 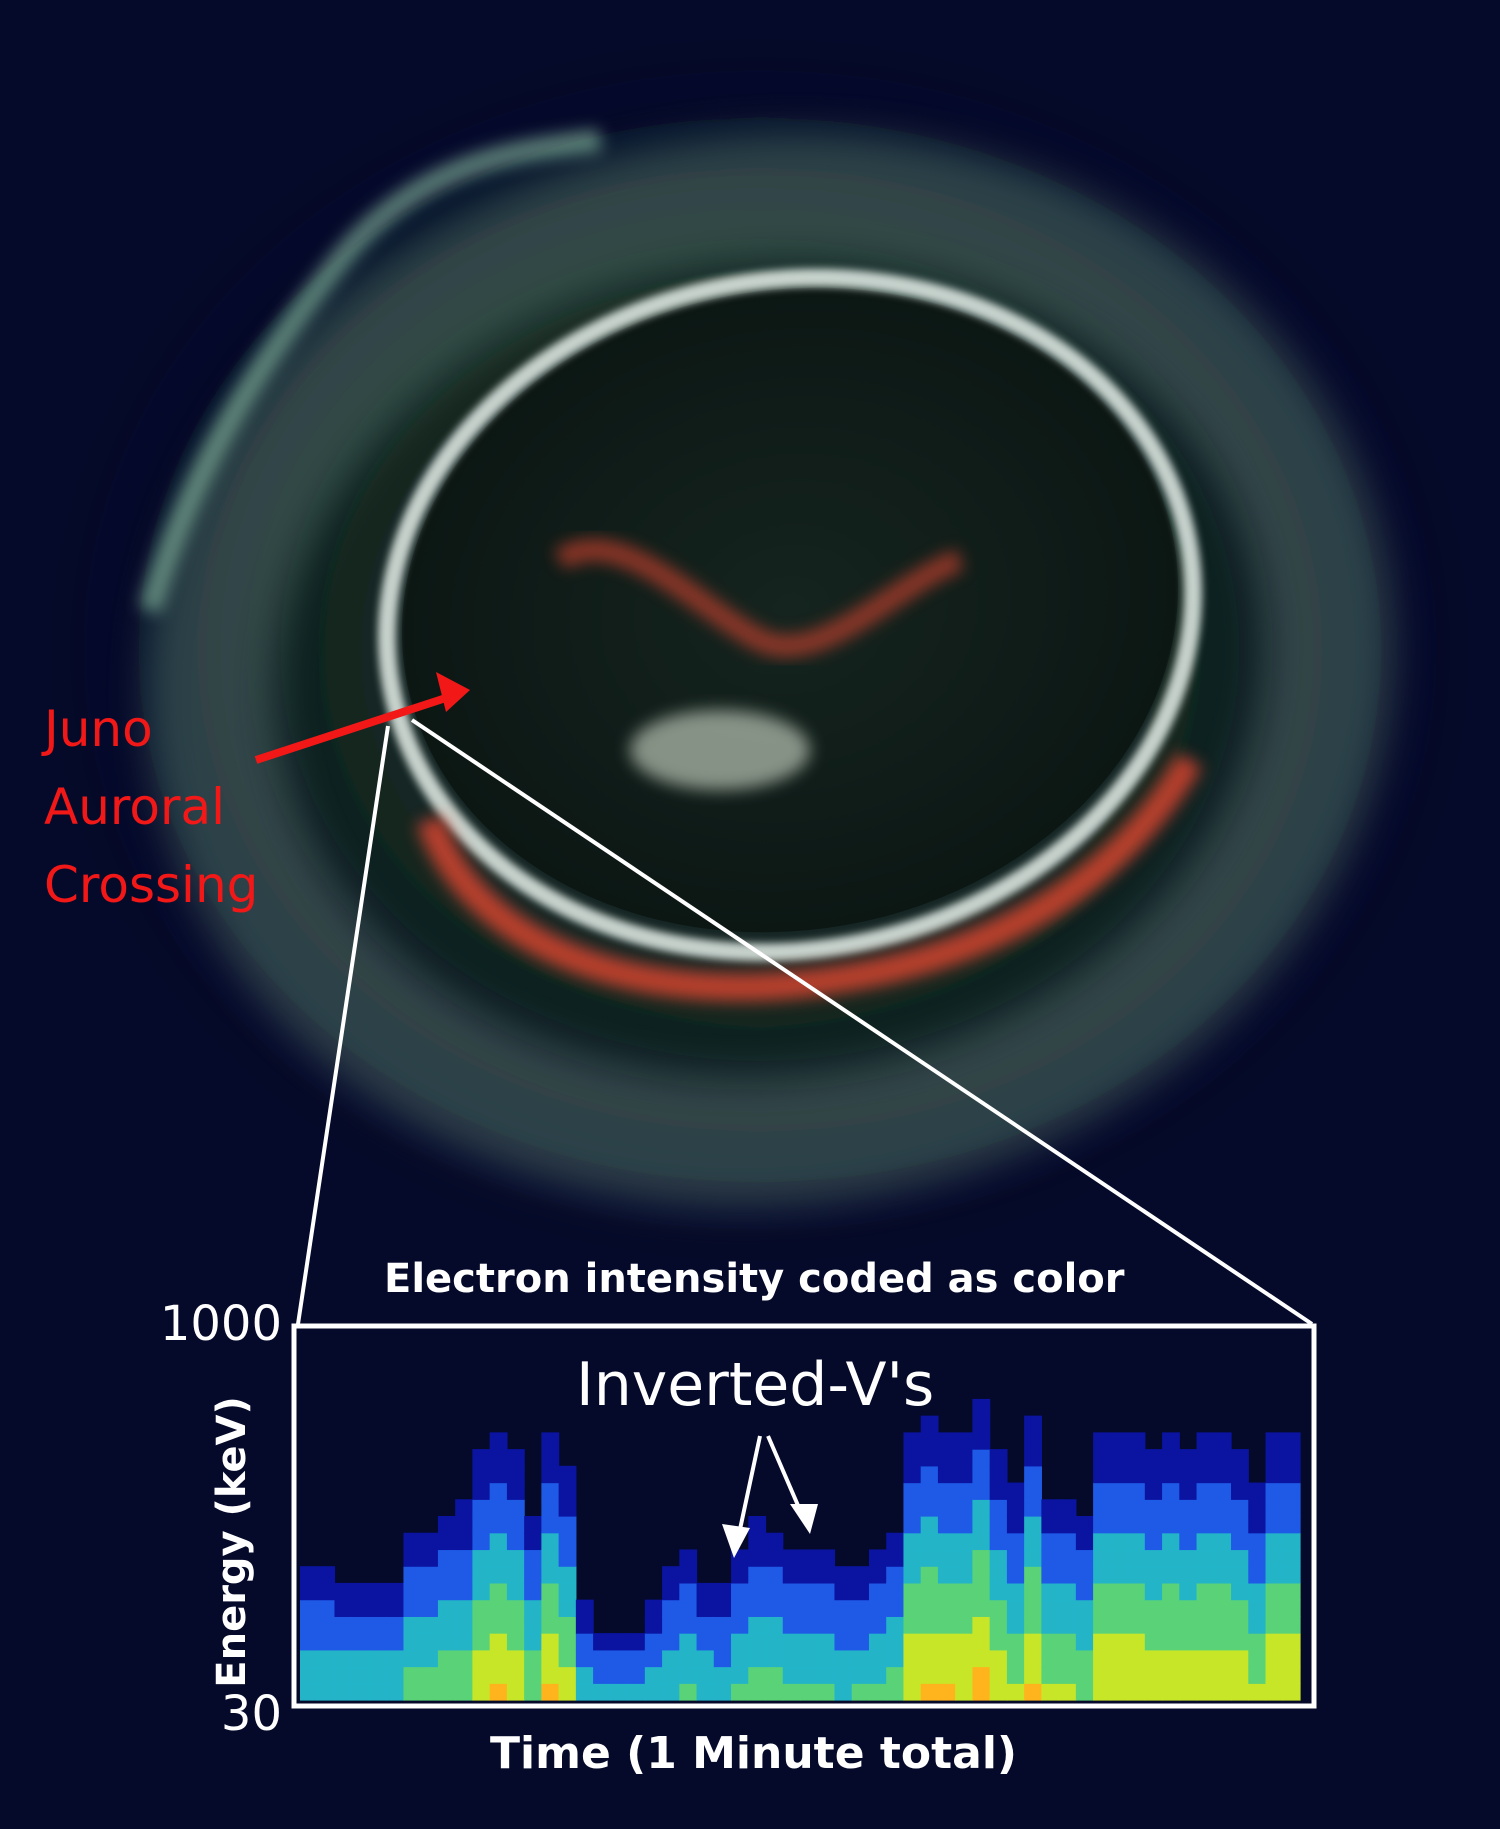 What do you see at coordinates (151, 885) in the screenshot?
I see `crossing-label-line: Crossing` at bounding box center [151, 885].